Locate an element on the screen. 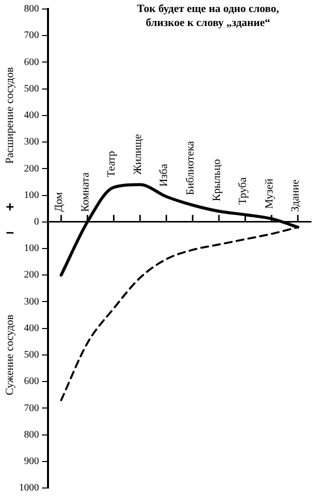 The height and width of the screenshot is (497, 319). y-tick-label: 0 is located at coordinates (36, 222).